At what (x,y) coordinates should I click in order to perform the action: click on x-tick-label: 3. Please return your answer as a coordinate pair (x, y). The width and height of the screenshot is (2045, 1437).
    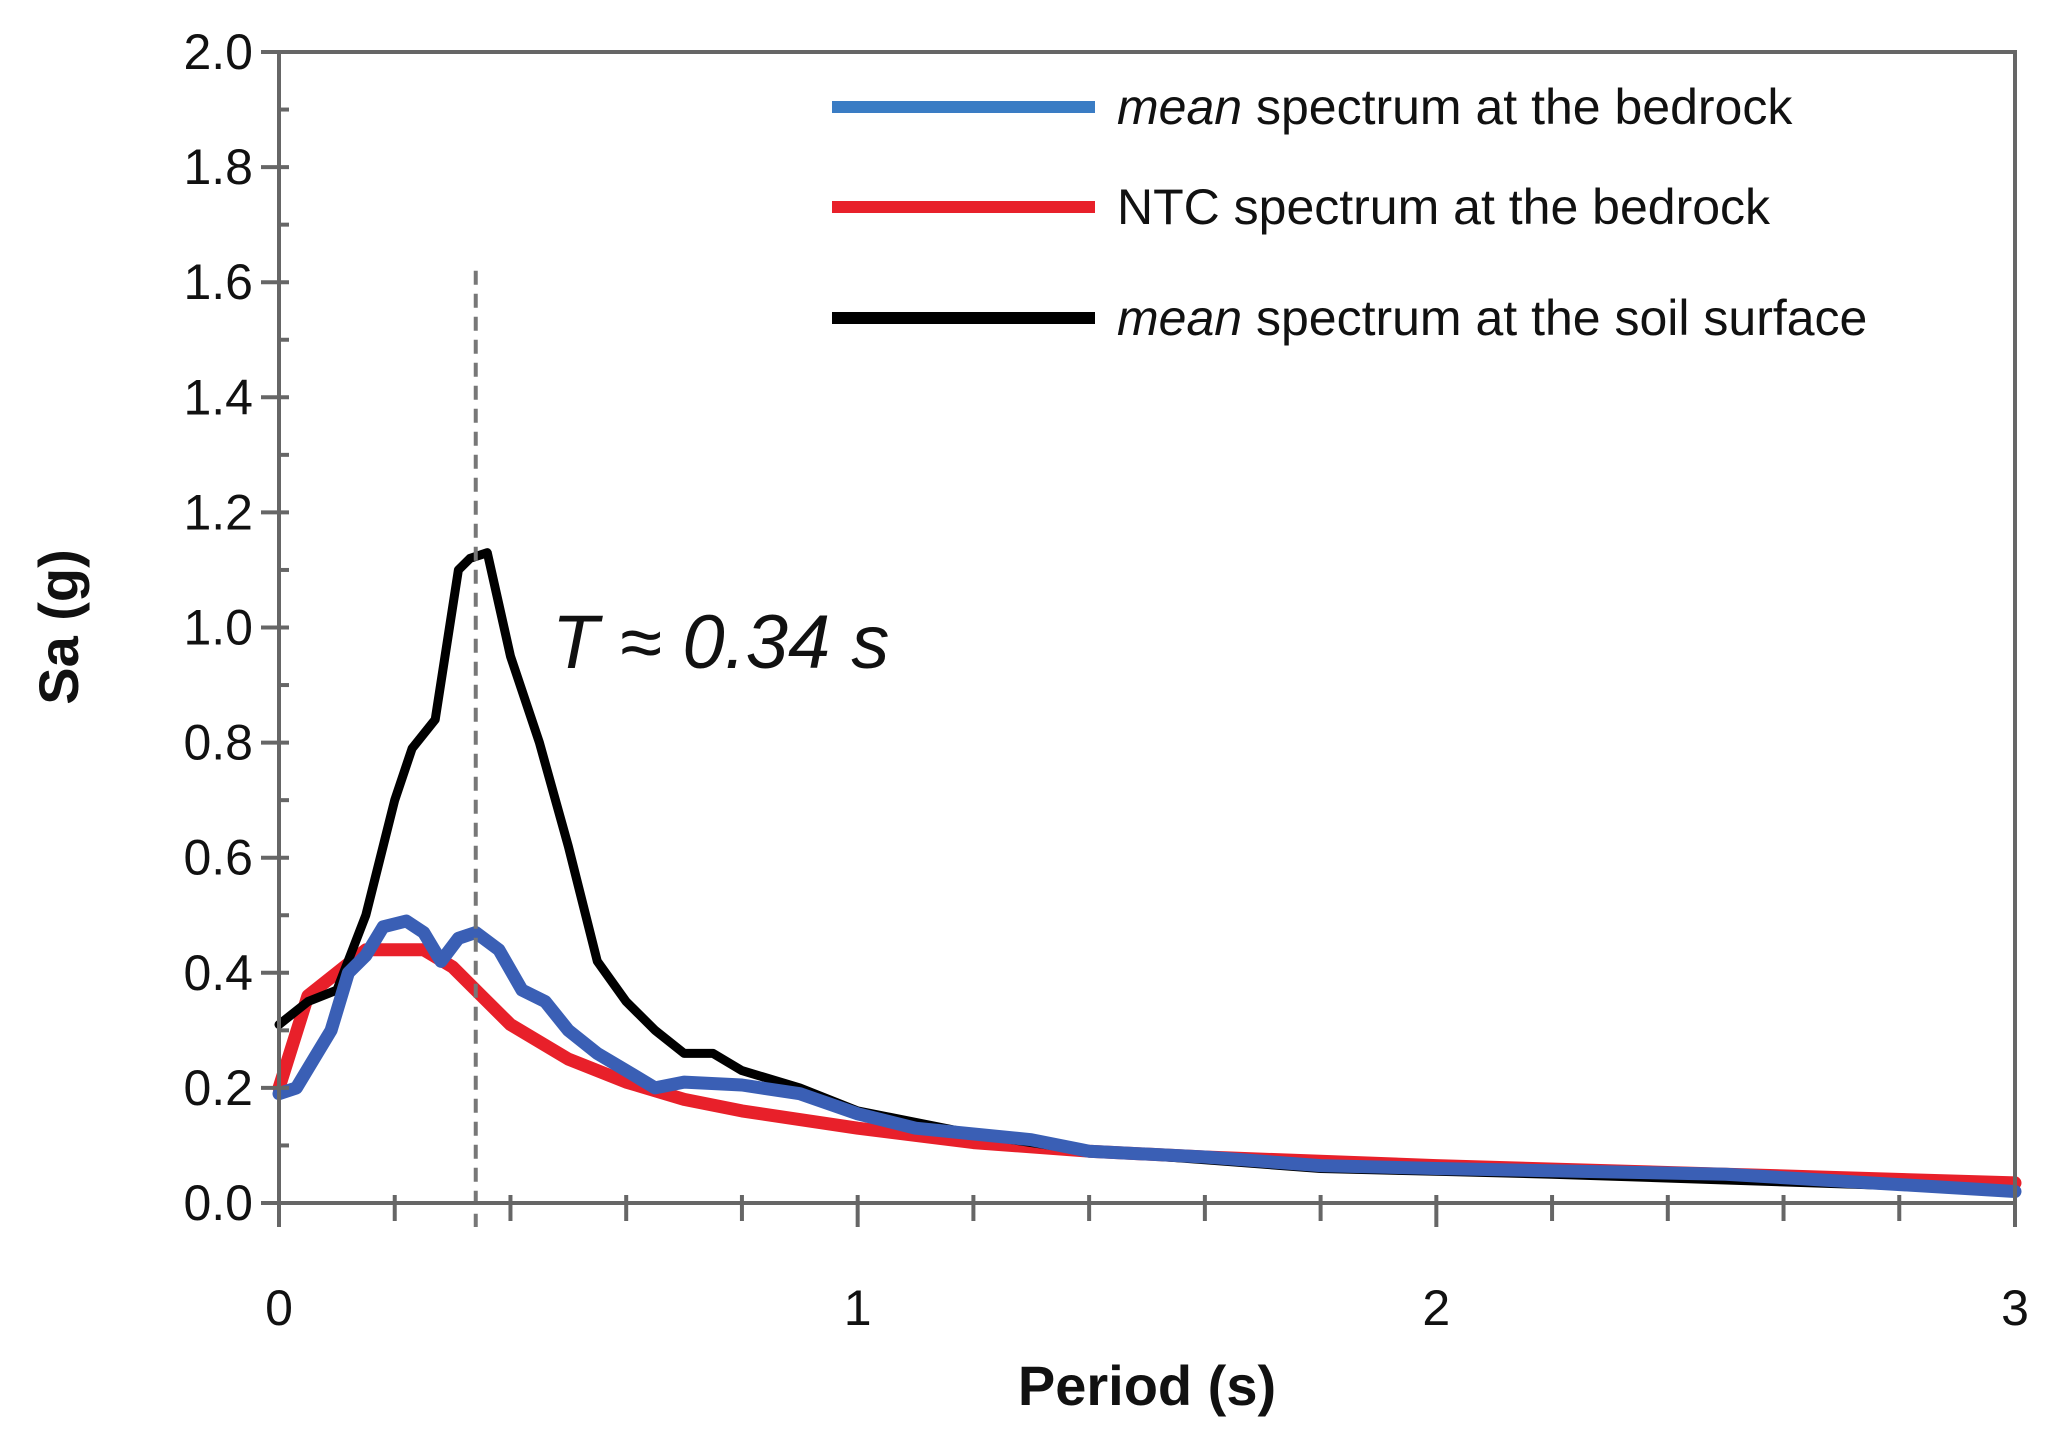
    Looking at the image, I should click on (2015, 1308).